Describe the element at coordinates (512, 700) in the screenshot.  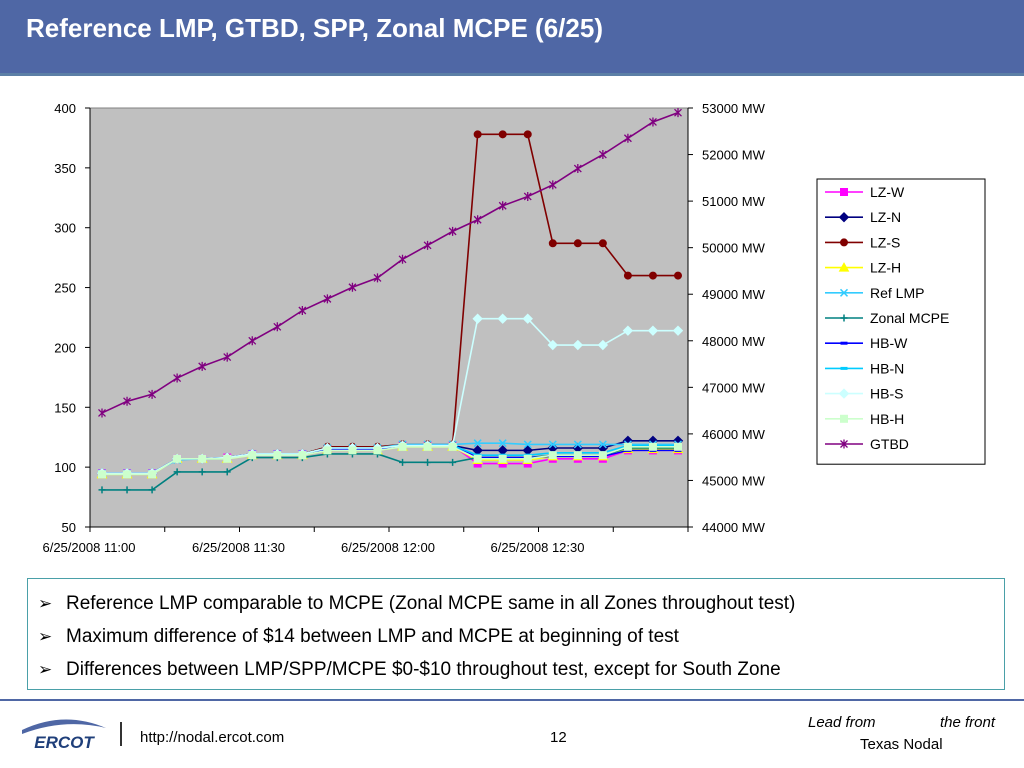
I see `footer-divider` at that location.